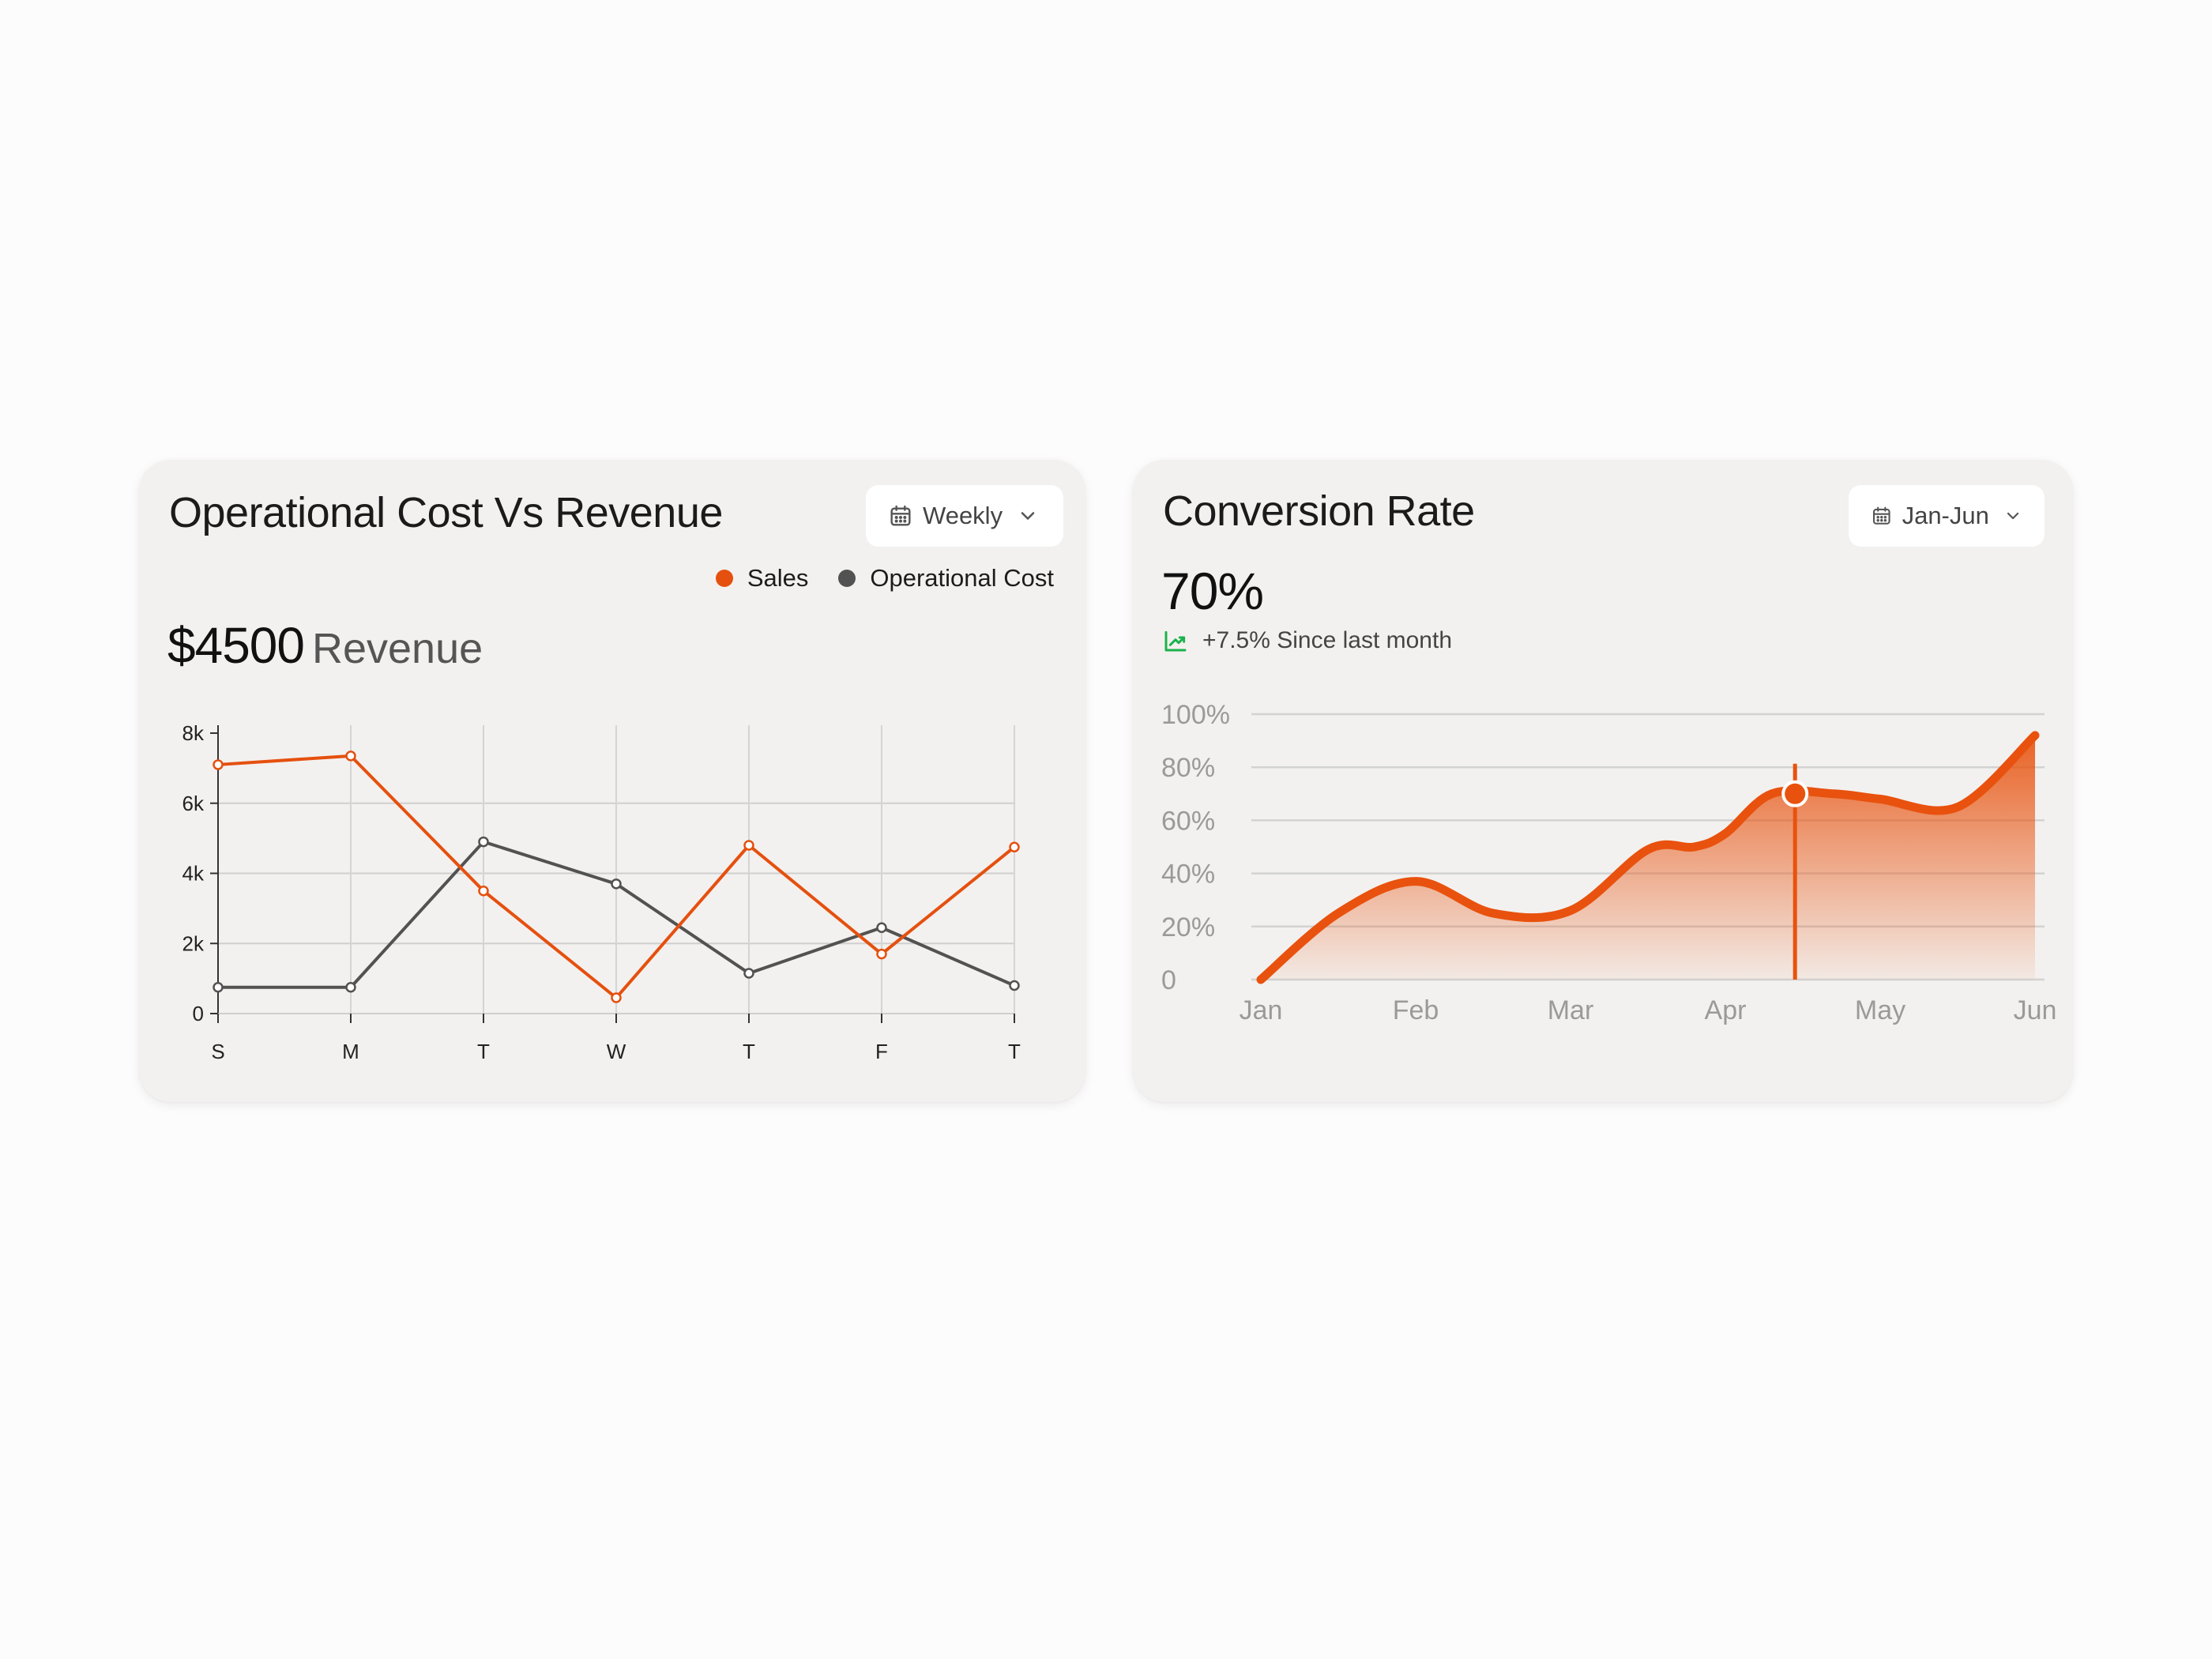 The image size is (2212, 1659). What do you see at coordinates (847, 579) in the screenshot?
I see `legend-swatch-operational-cost` at bounding box center [847, 579].